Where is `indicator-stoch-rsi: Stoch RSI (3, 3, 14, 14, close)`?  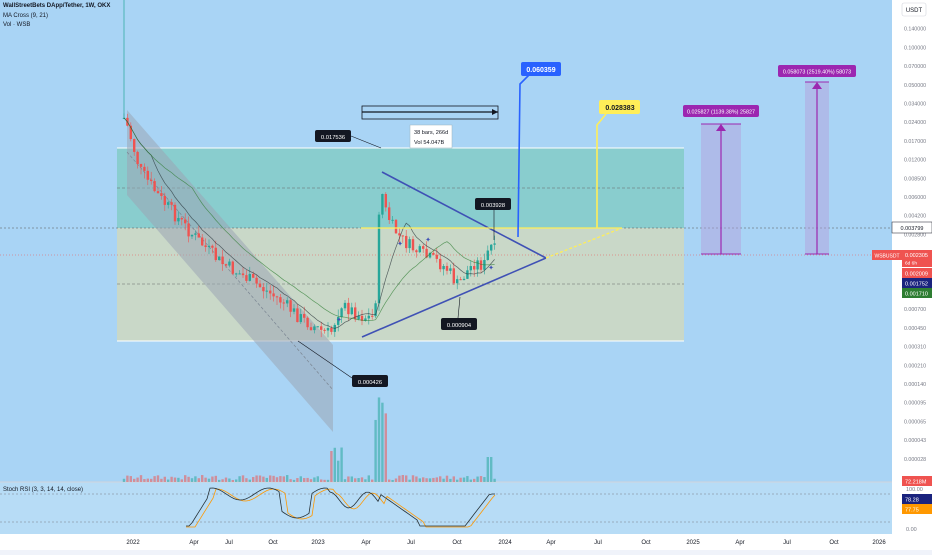
indicator-stoch-rsi: Stoch RSI (3, 3, 14, 14, close) is located at coordinates (43, 490).